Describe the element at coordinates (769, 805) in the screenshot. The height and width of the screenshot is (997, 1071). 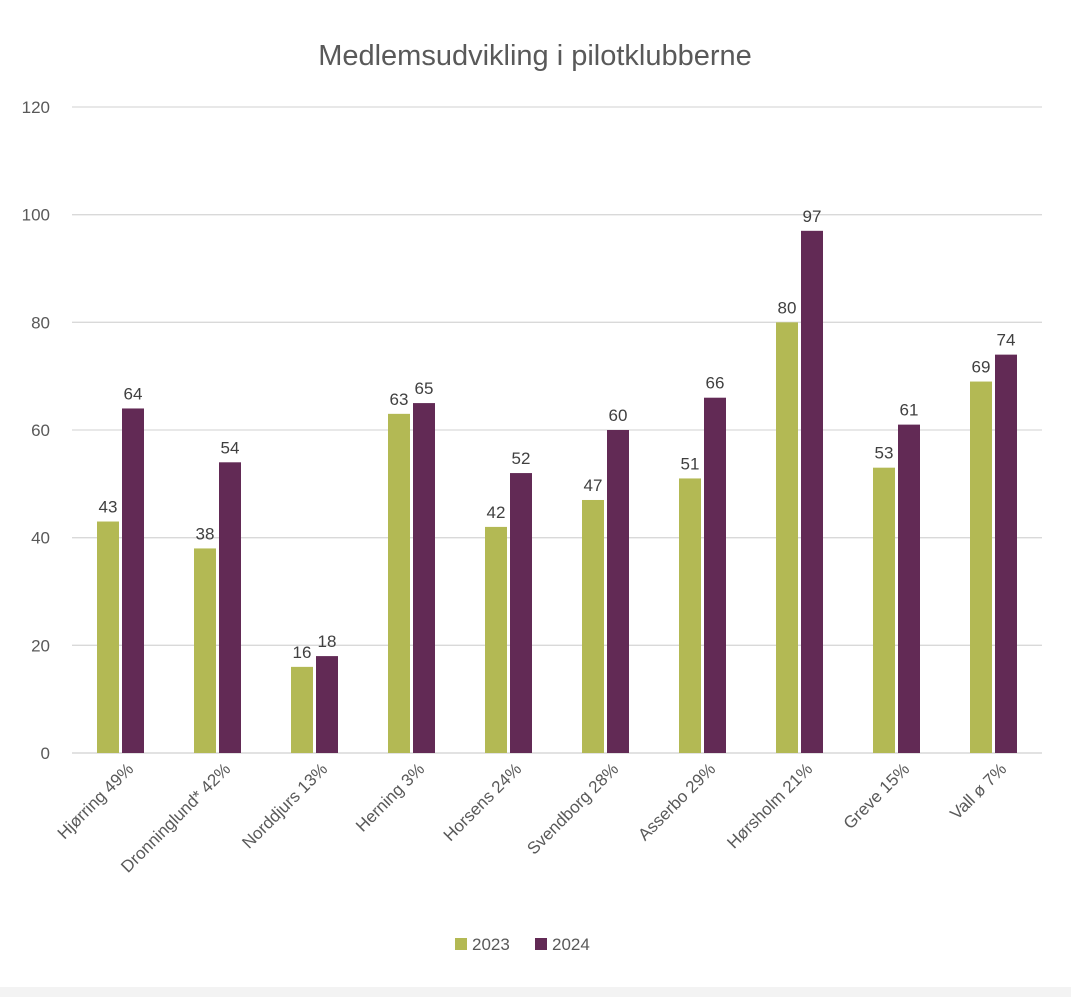
I see `x-tick-label: Hørsholm 21%` at that location.